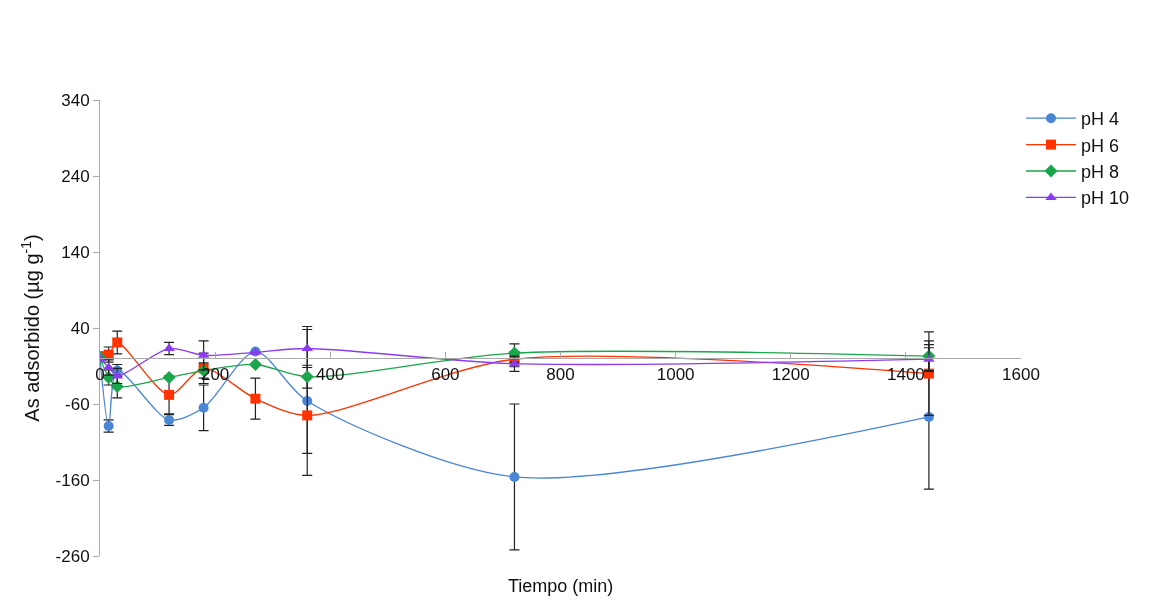 The height and width of the screenshot is (606, 1151). Describe the element at coordinates (75, 100) in the screenshot. I see `y-tick-label: 340` at that location.